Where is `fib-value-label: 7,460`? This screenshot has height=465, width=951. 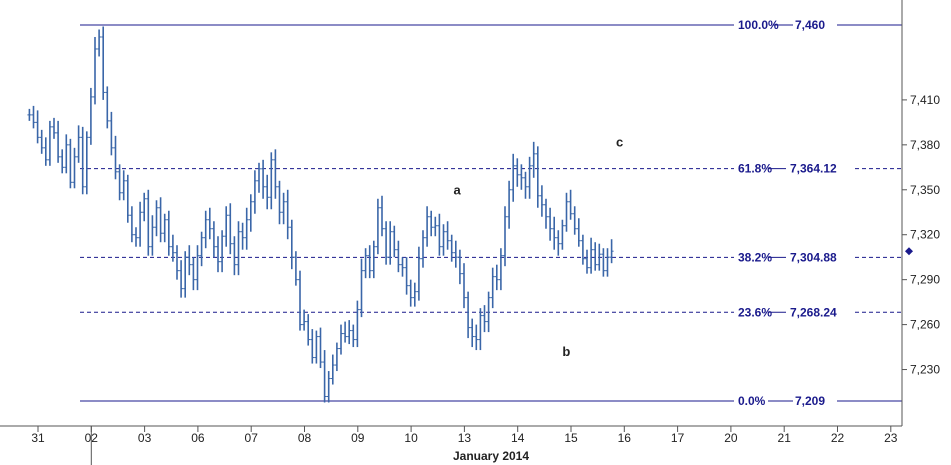 fib-value-label: 7,460 is located at coordinates (810, 25).